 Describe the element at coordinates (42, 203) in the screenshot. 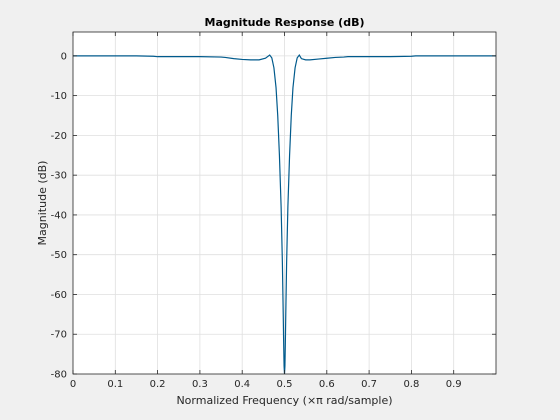

I see `y-axis-label: Magnitude (dB)` at that location.